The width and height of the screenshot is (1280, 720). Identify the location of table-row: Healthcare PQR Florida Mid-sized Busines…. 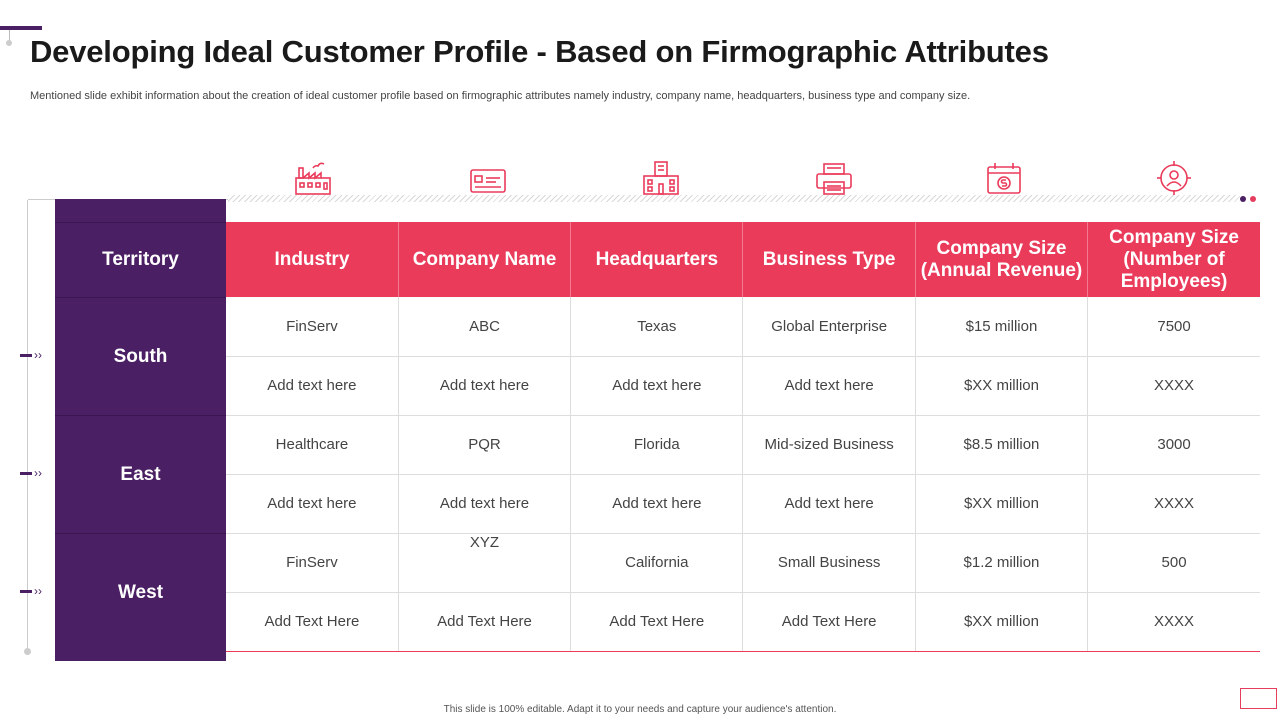
(743, 445).